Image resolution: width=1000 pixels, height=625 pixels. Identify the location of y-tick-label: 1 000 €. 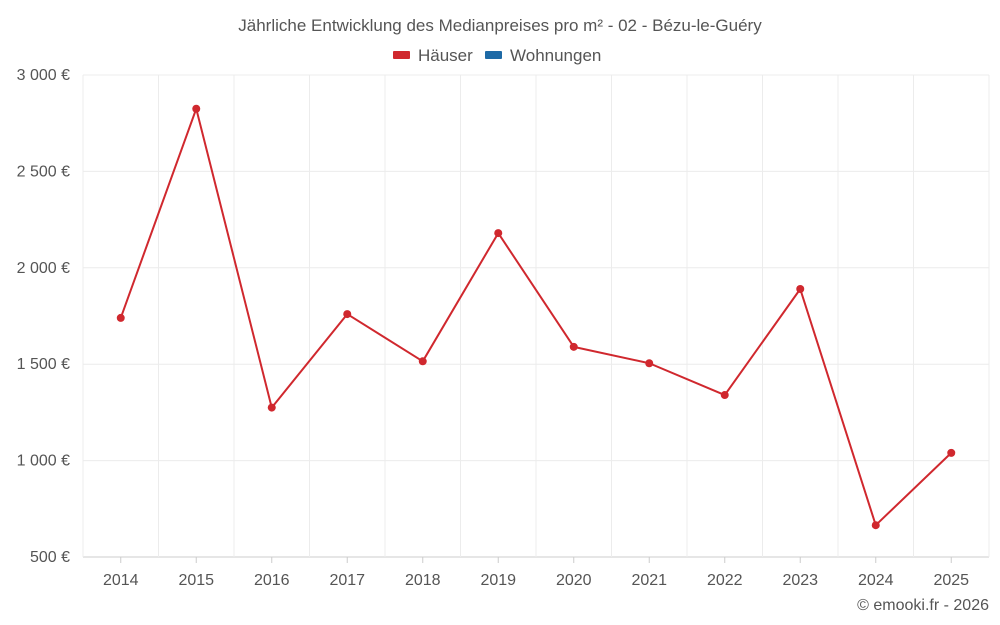
(43, 461).